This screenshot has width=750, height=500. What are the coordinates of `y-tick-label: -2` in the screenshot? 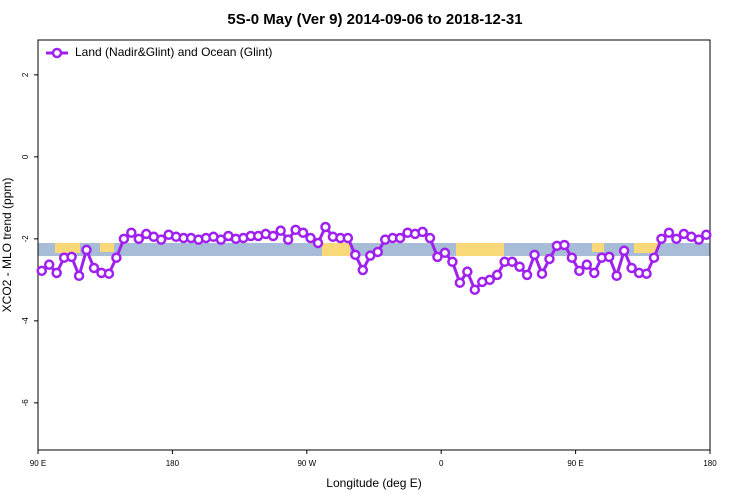 It's located at (25, 239).